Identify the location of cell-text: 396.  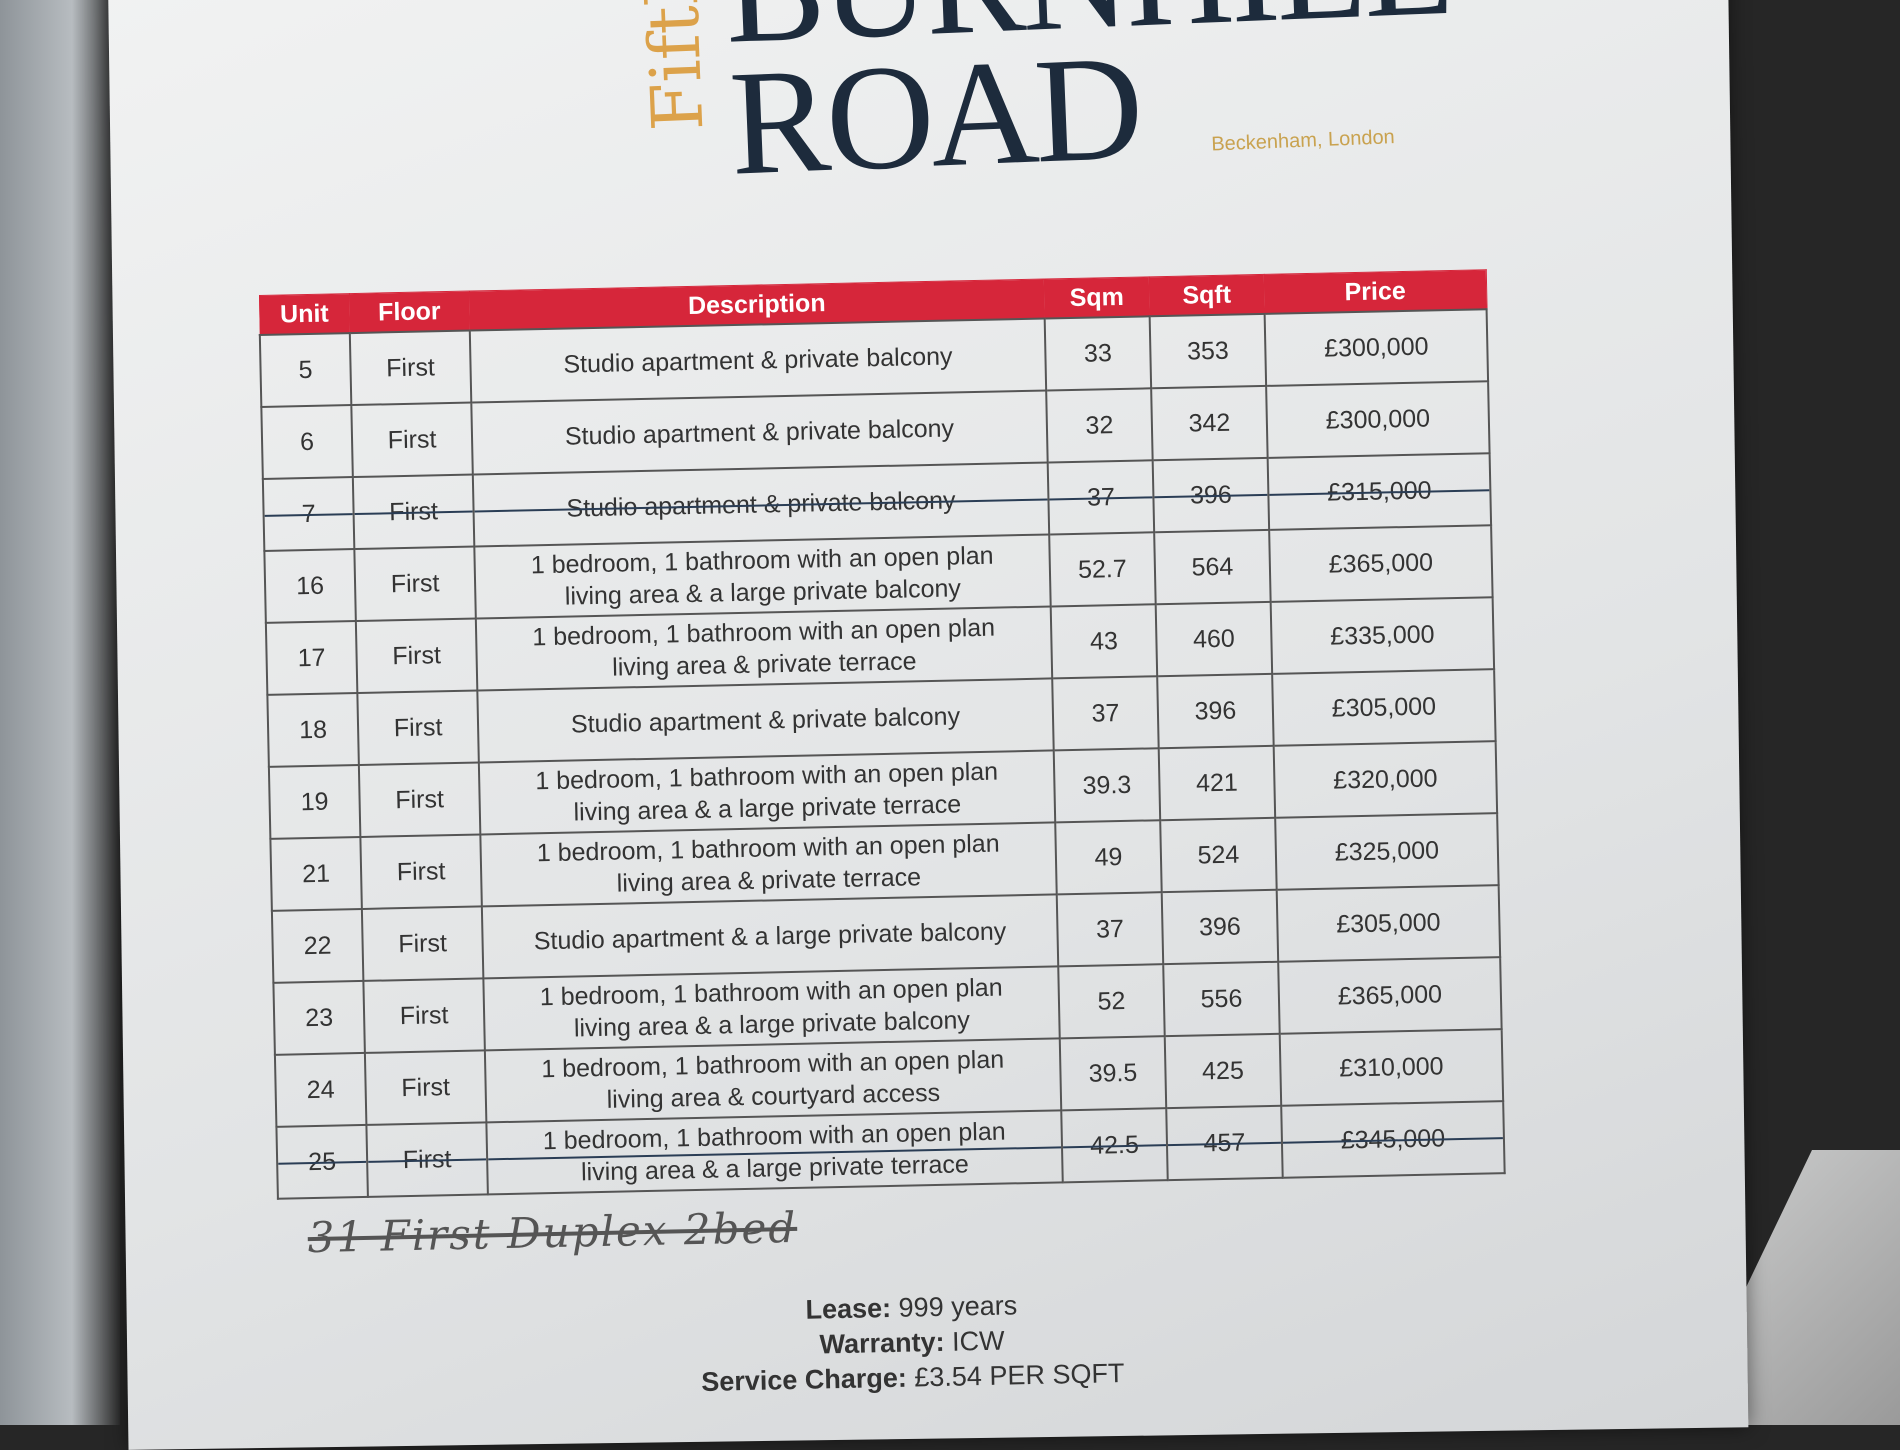
(1220, 927).